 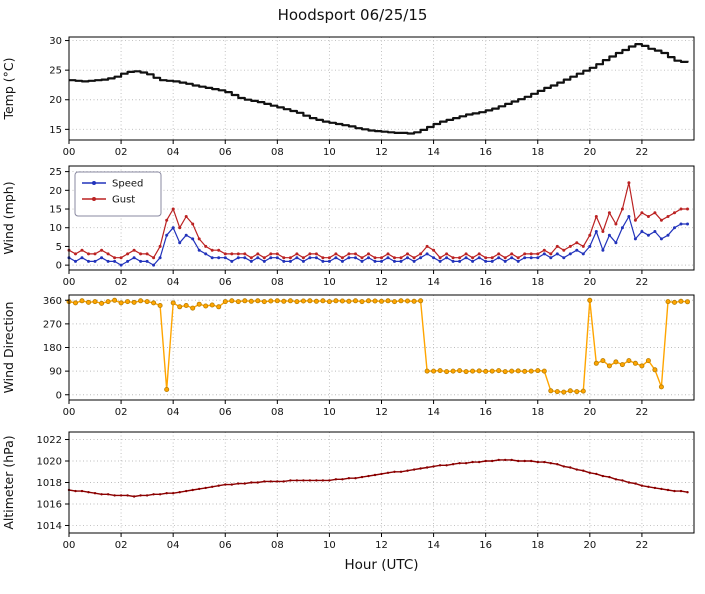 I want to click on x-tick-label: 18, so click(x=537, y=152).